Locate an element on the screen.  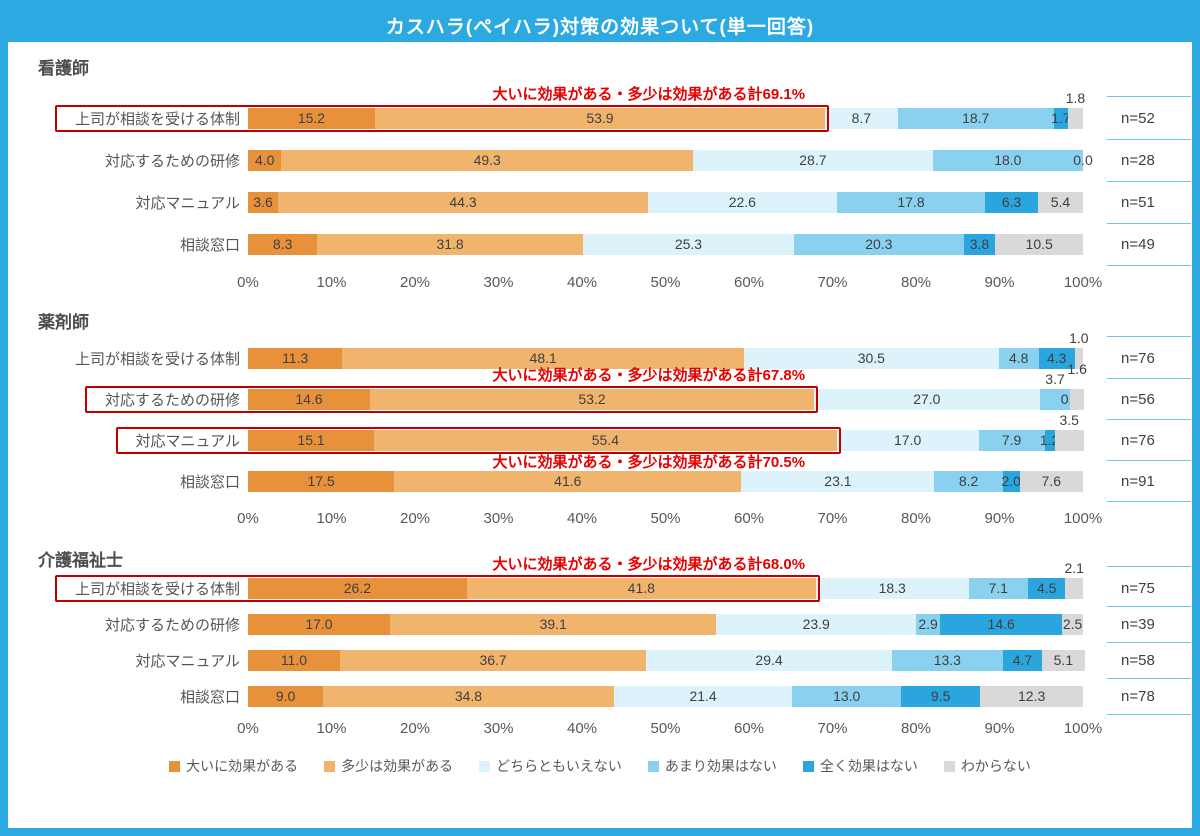
x-tick: 50% is located at coordinates (665, 728).